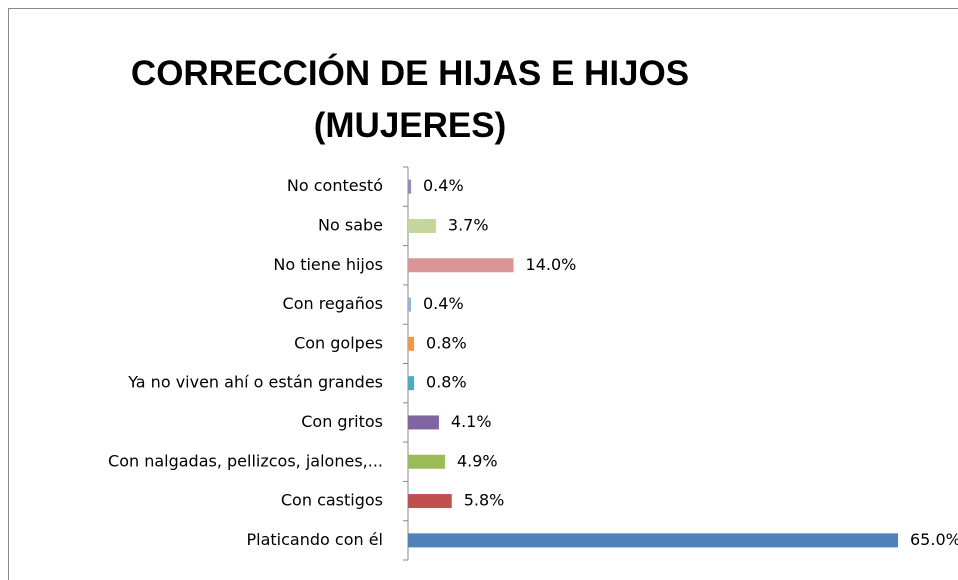 The image size is (958, 580). I want to click on y-tick-label: Platicando con él, so click(315, 539).